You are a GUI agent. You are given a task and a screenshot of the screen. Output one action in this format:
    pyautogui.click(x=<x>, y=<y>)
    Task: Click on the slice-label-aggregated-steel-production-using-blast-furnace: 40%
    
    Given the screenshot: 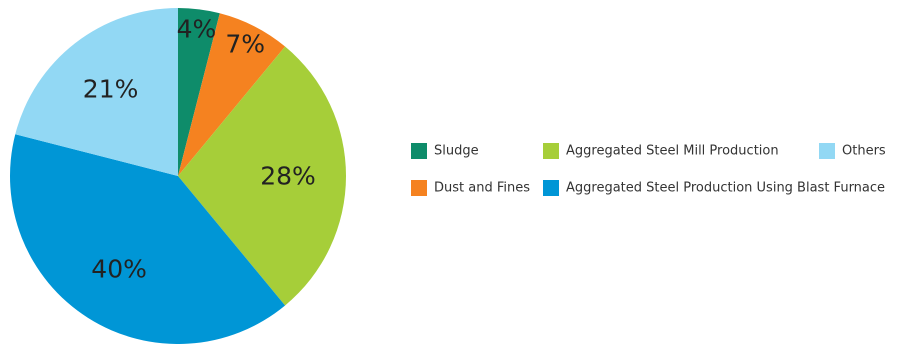 What is the action you would take?
    pyautogui.click(x=119, y=268)
    